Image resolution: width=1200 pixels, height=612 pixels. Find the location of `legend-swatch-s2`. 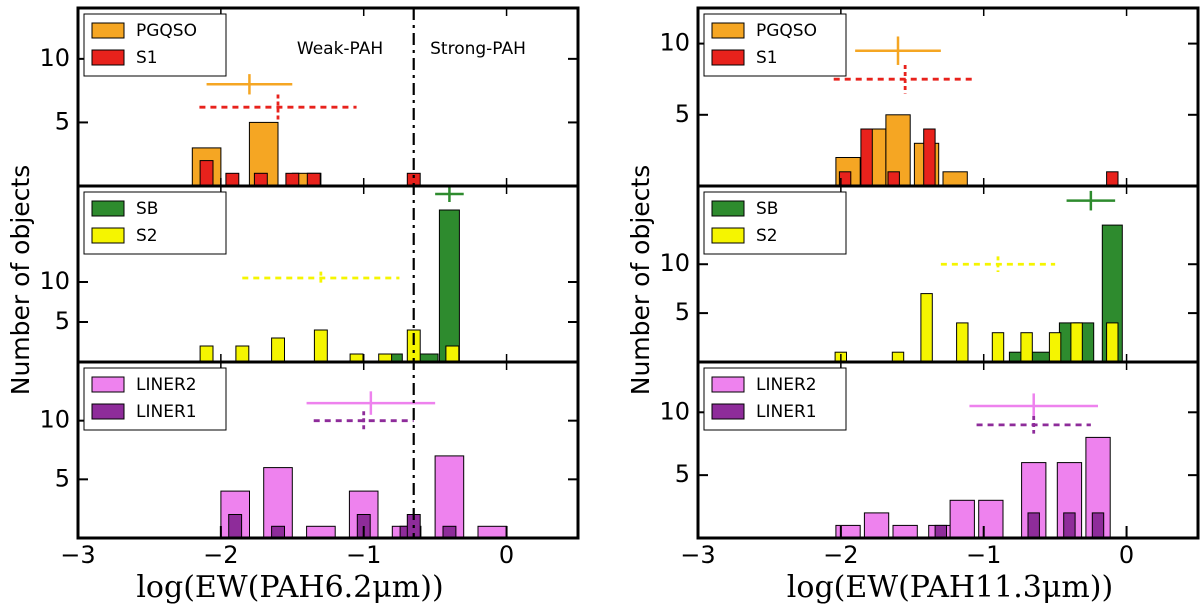

legend-swatch-s2 is located at coordinates (108, 235).